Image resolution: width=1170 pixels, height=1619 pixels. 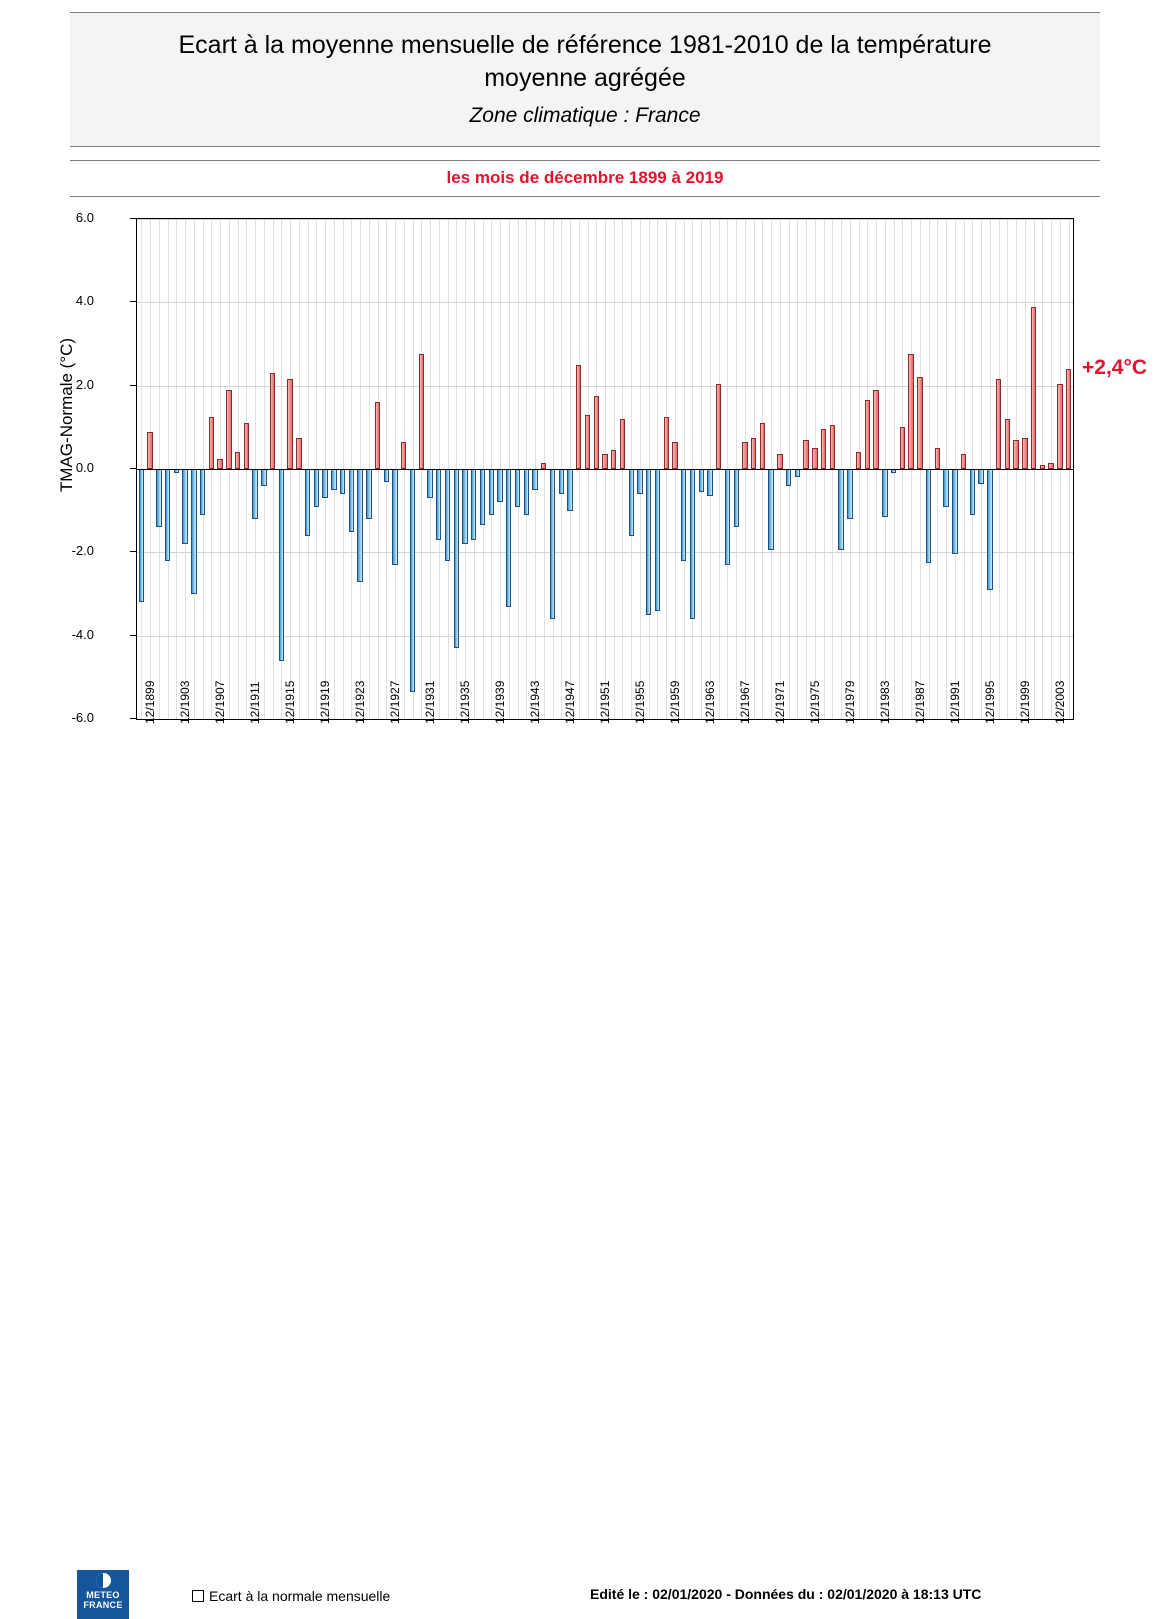 What do you see at coordinates (220, 702) in the screenshot?
I see `x-axis-tick-label: 12/1907` at bounding box center [220, 702].